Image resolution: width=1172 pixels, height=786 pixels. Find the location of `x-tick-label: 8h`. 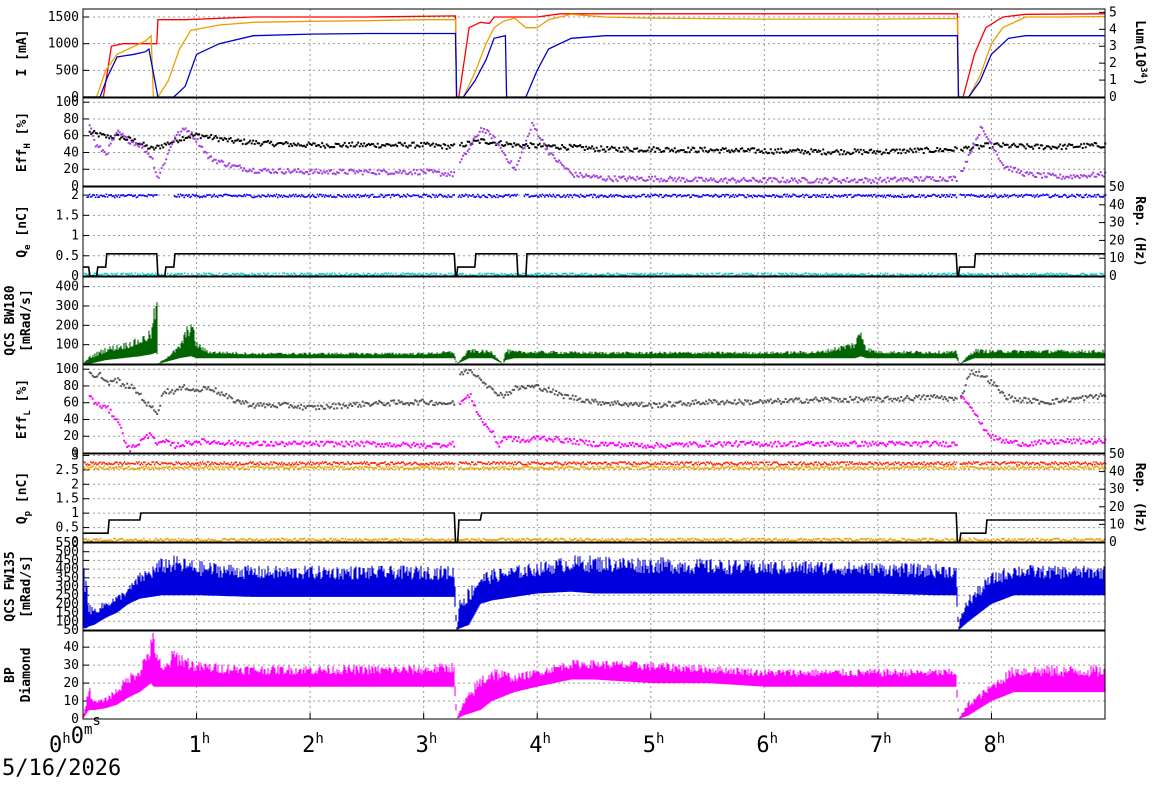

x-tick-label: 8h is located at coordinates (994, 744).